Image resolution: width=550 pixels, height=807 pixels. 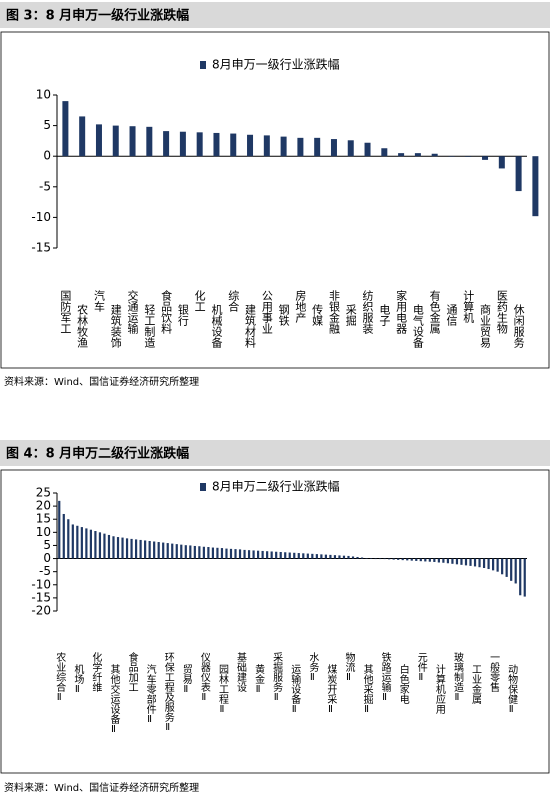 What do you see at coordinates (43, 506) in the screenshot?
I see `y-tick-label: 20` at bounding box center [43, 506].